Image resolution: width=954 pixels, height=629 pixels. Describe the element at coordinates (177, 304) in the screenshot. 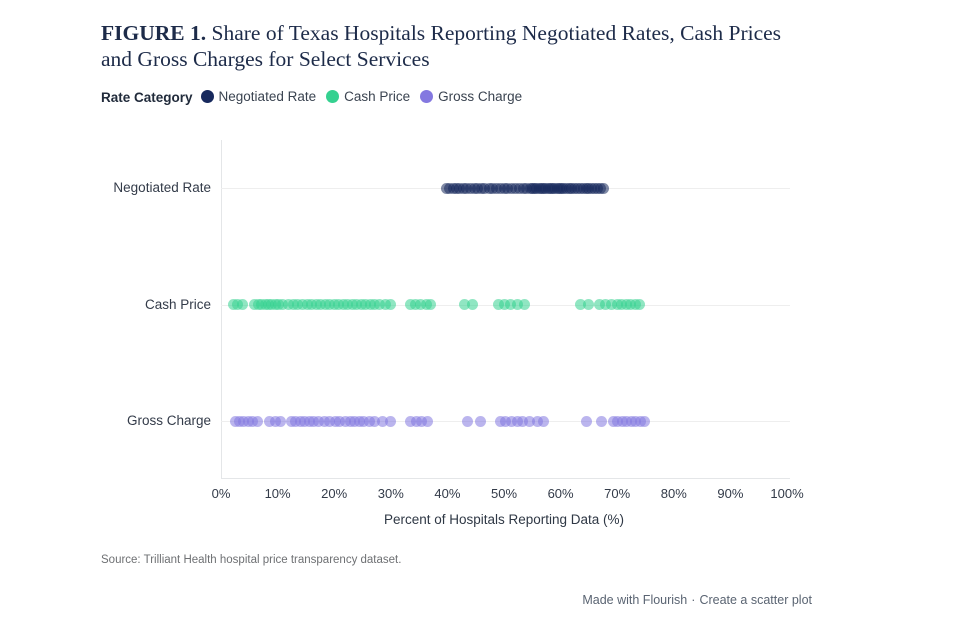

I see `y-axis-label-cash-price: Cash Price` at that location.